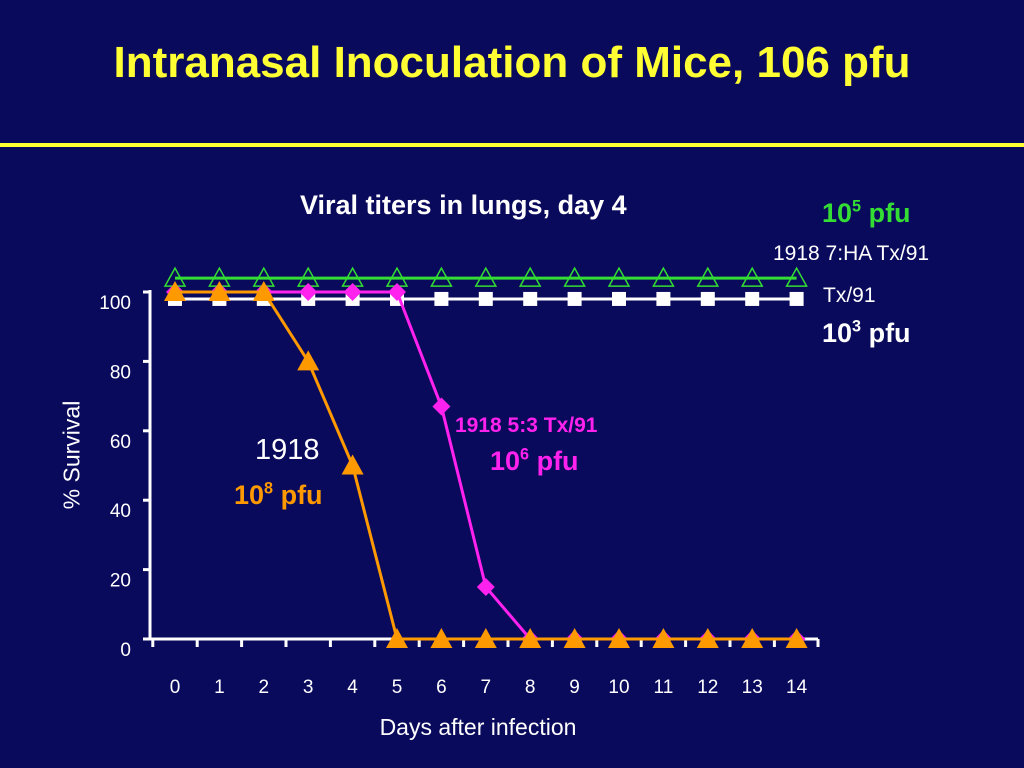 The width and height of the screenshot is (1024, 768). I want to click on orange-series-label: 1918, so click(287, 450).